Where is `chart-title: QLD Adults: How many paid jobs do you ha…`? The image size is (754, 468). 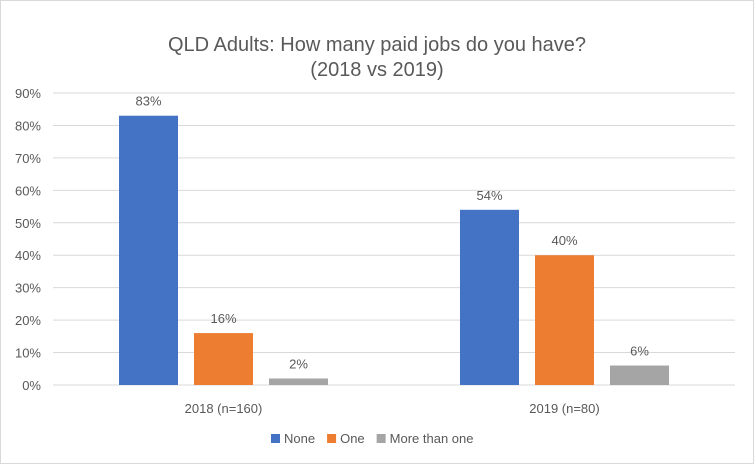 chart-title: QLD Adults: How many paid jobs do you ha… is located at coordinates (377, 45).